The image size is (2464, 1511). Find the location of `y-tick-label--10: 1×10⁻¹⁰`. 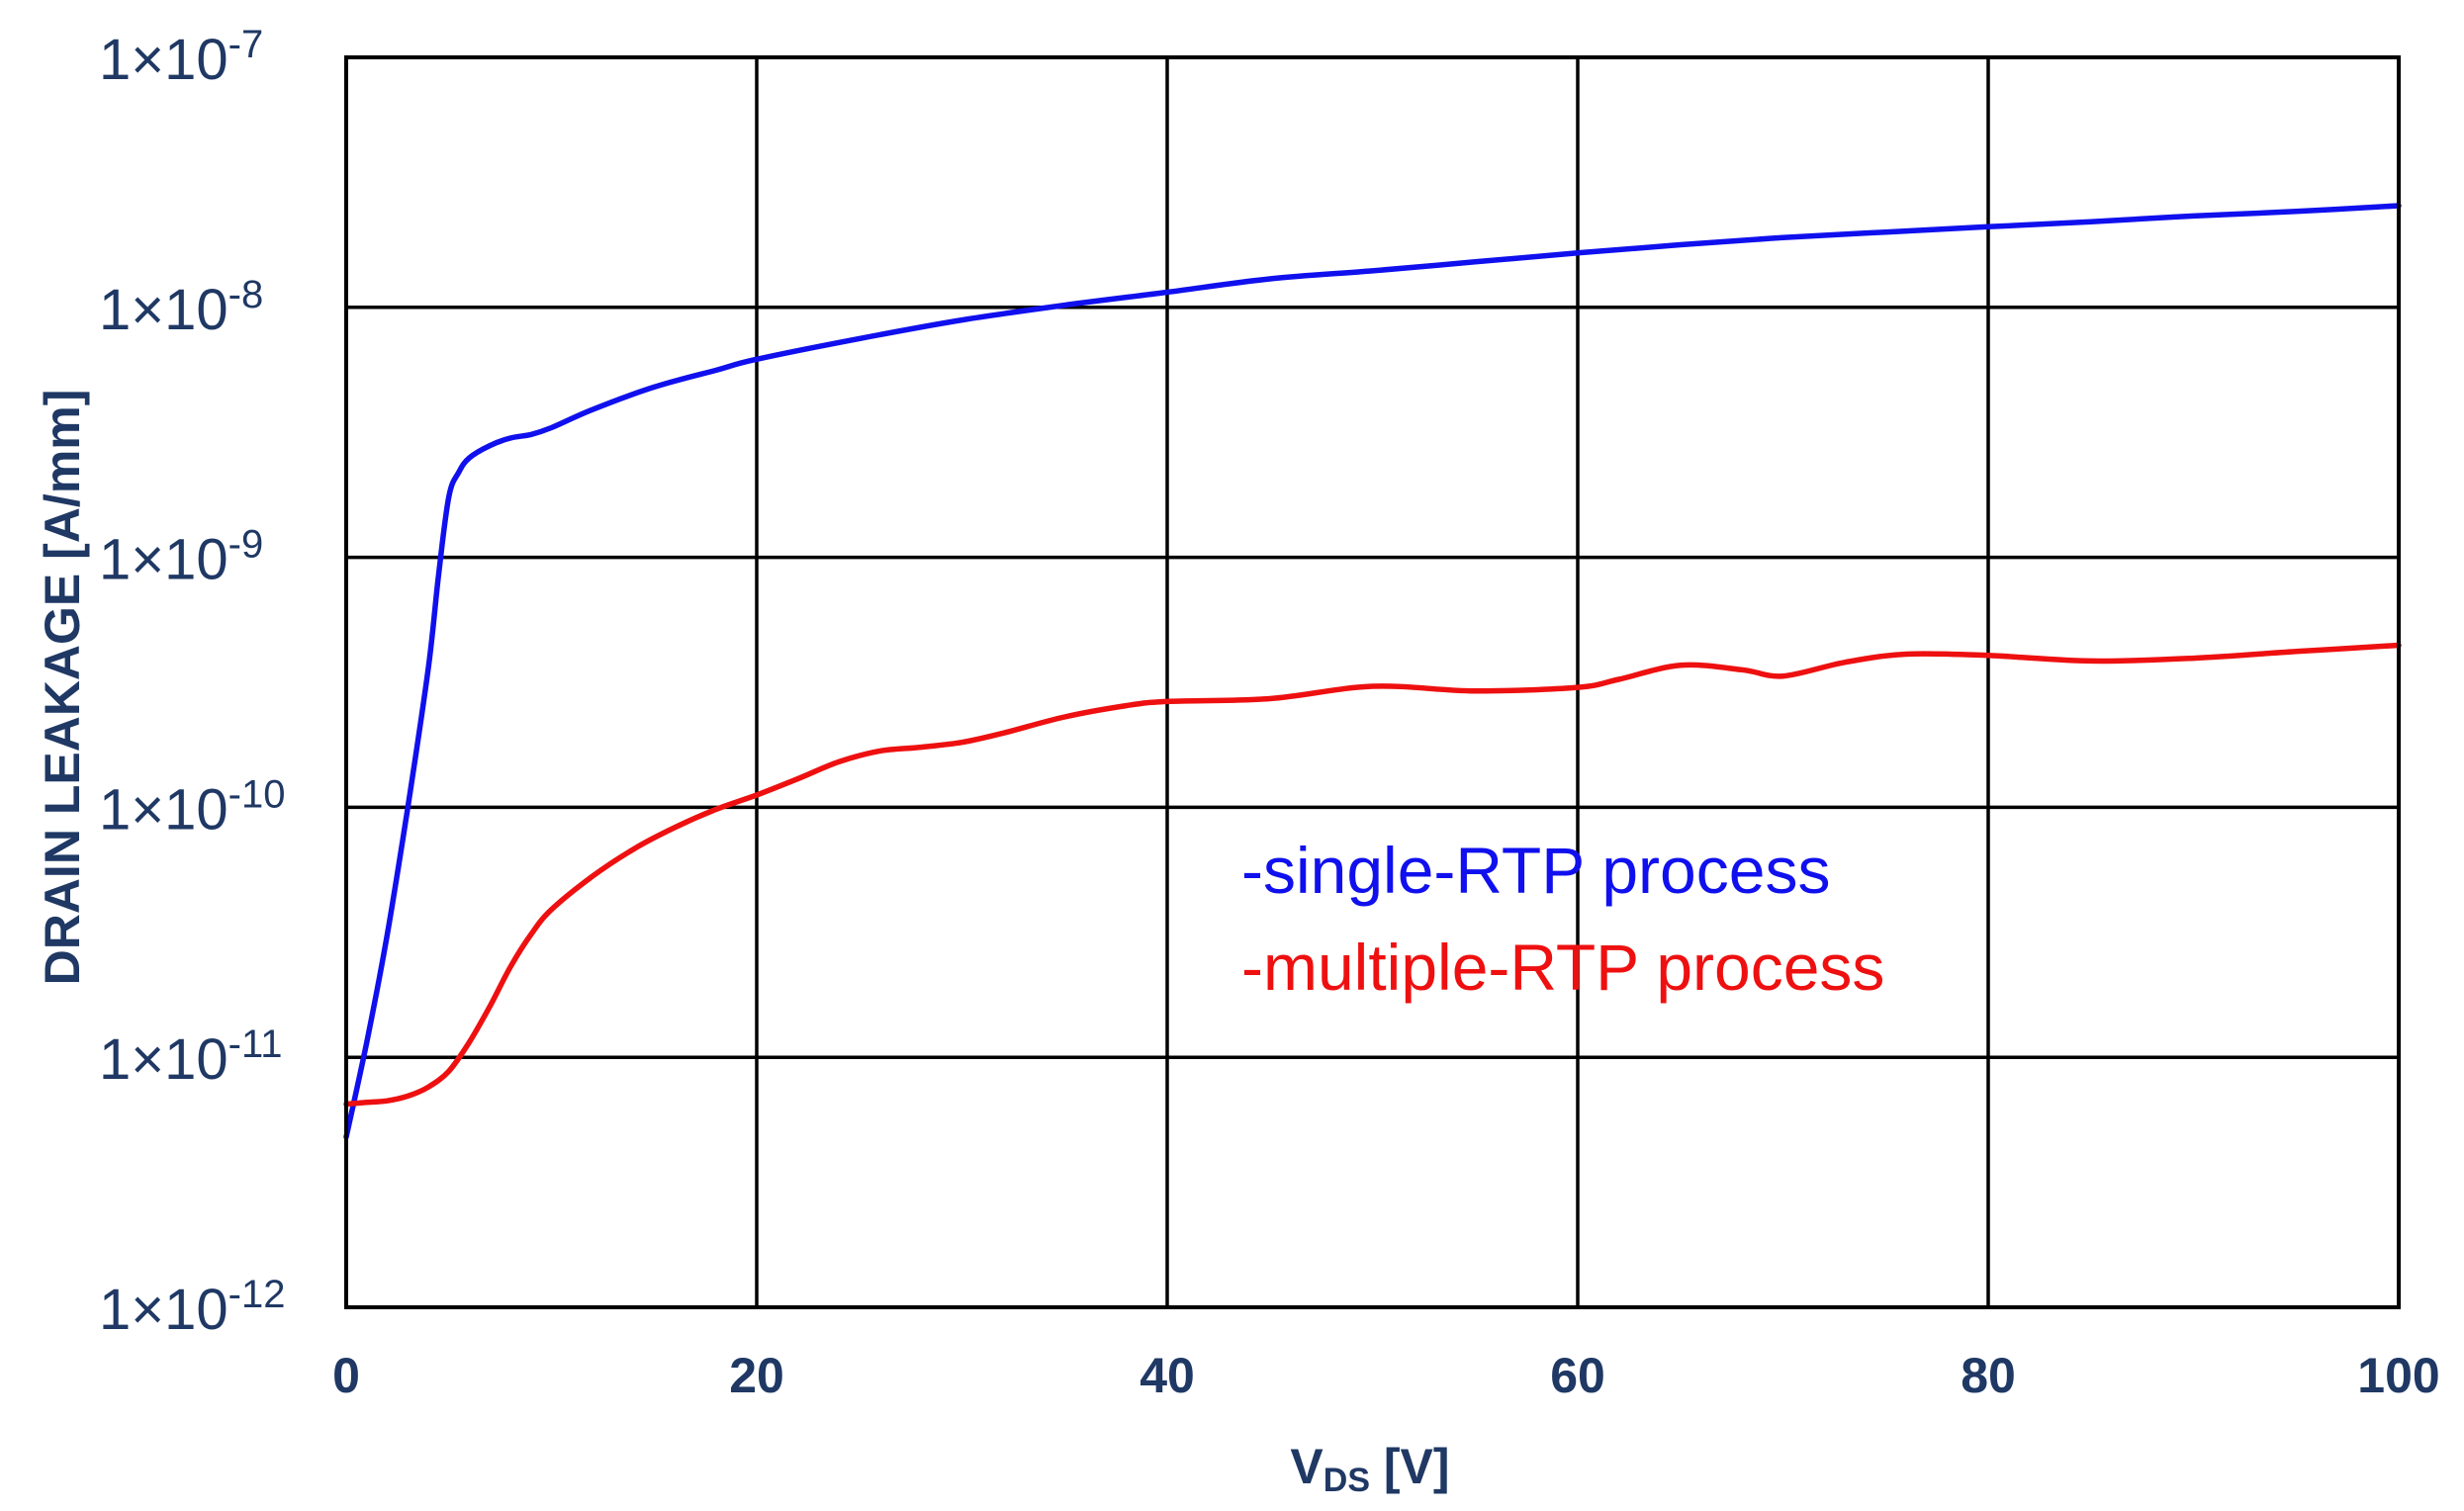

y-tick-label--10: 1×10⁻¹⁰ is located at coordinates (192, 807).